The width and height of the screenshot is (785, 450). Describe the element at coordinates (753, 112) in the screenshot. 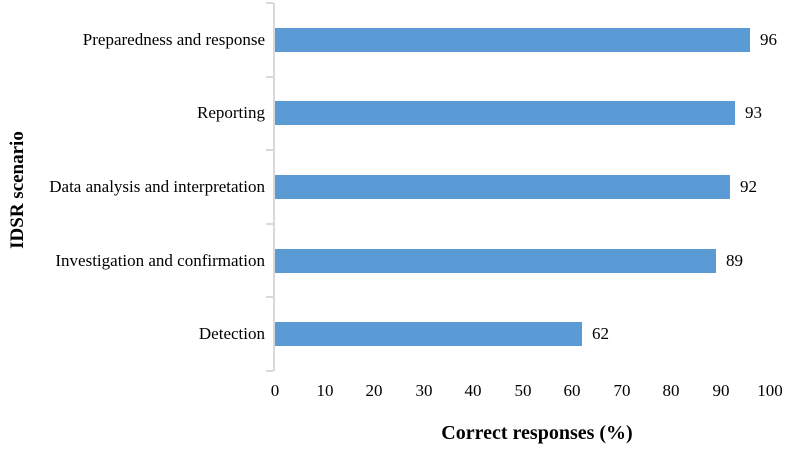

I see `value-label: 93` at that location.